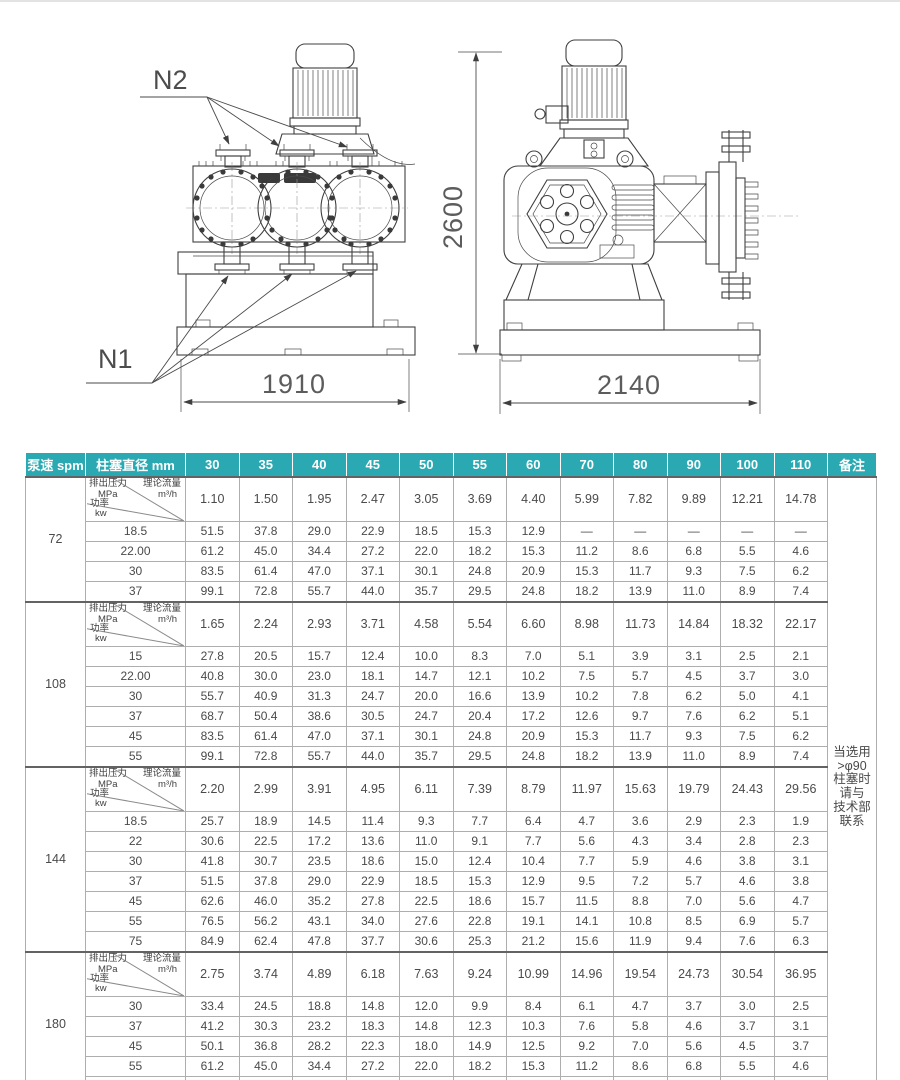  What do you see at coordinates (534, 1047) in the screenshot?
I see `power-value-cell: 12.5` at bounding box center [534, 1047].